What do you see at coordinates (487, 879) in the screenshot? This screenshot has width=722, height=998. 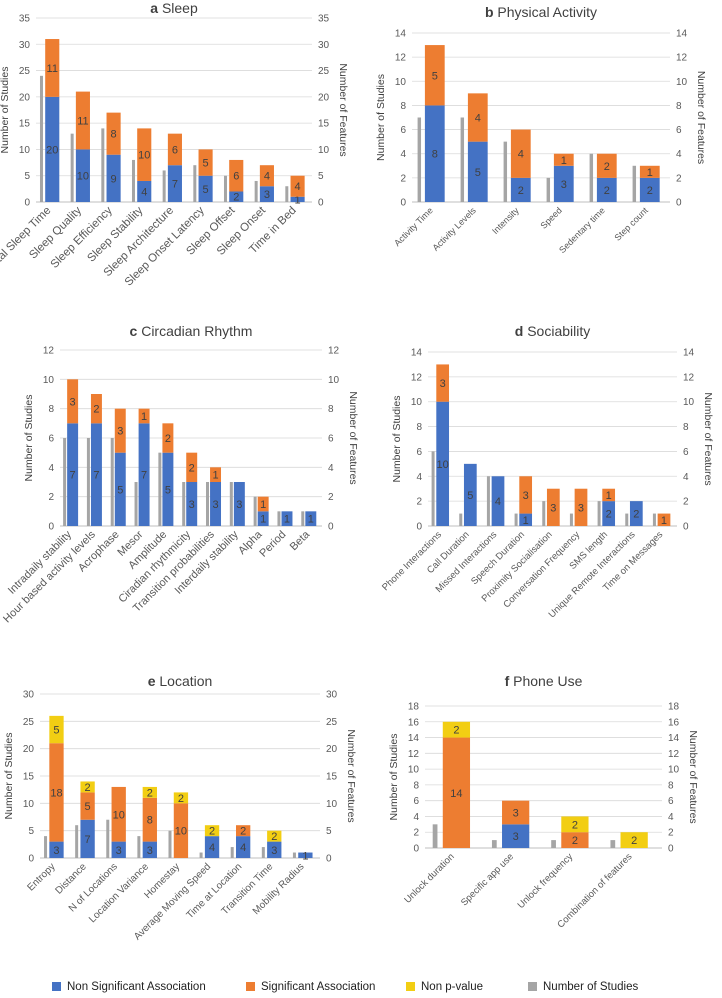 I see `category-label: Specific app use` at bounding box center [487, 879].